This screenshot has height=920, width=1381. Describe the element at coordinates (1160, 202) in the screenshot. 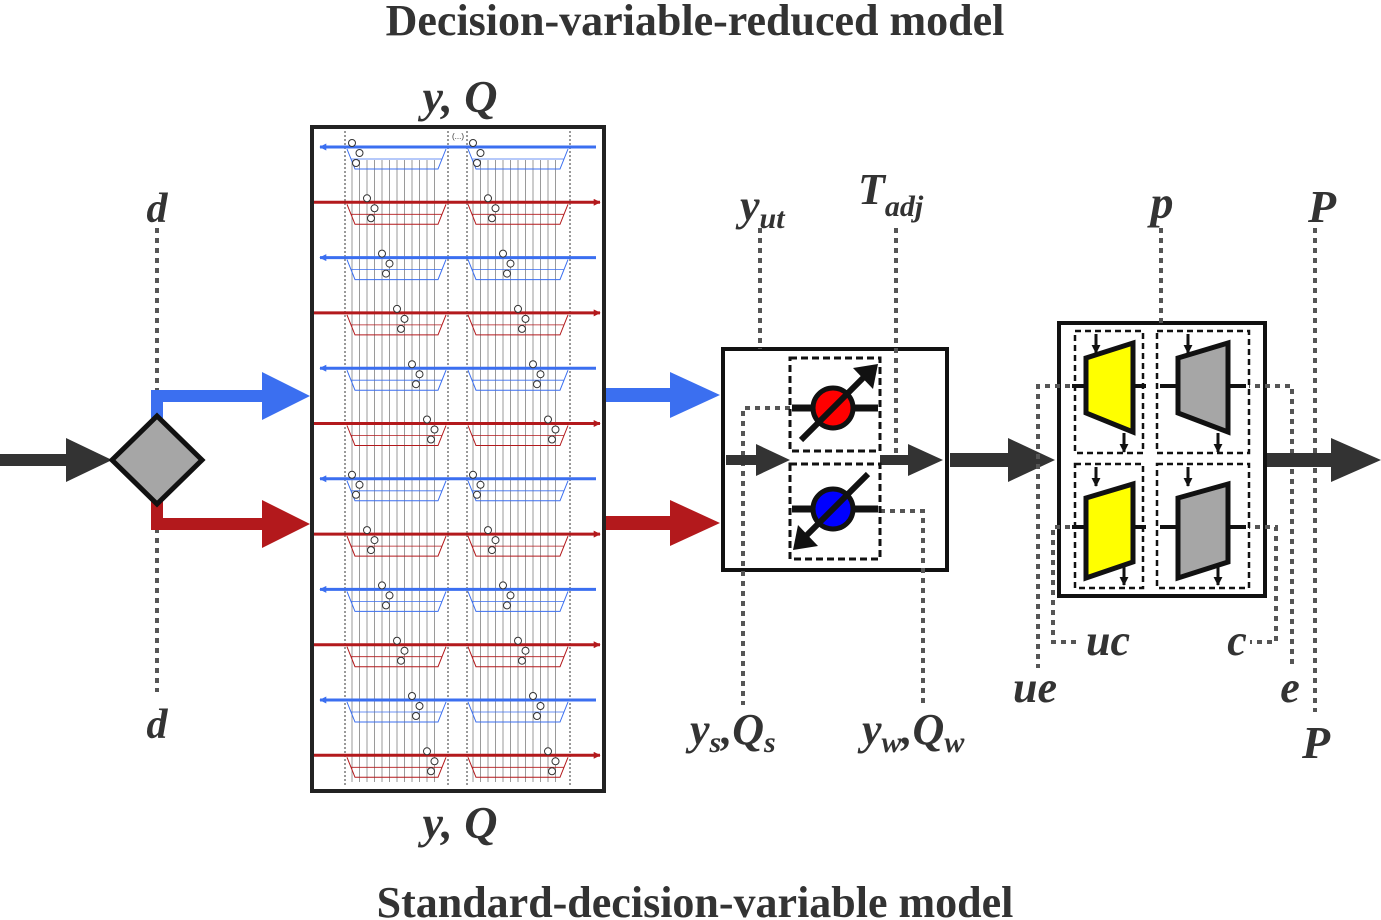

I see `label-p-lower: p` at that location.